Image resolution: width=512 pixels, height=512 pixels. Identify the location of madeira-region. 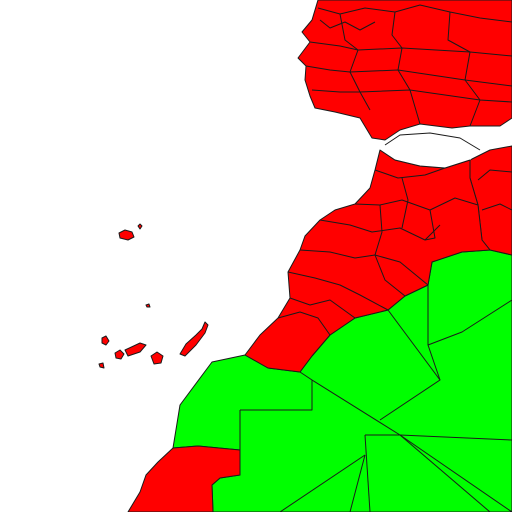
(130, 232).